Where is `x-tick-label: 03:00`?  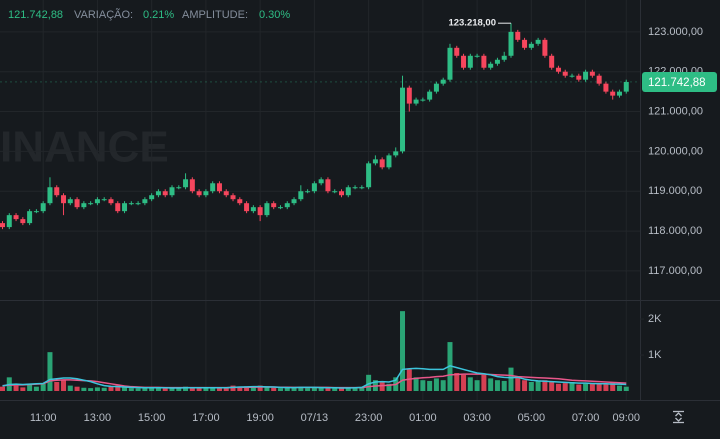
x-tick-label: 03:00 is located at coordinates (477, 418).